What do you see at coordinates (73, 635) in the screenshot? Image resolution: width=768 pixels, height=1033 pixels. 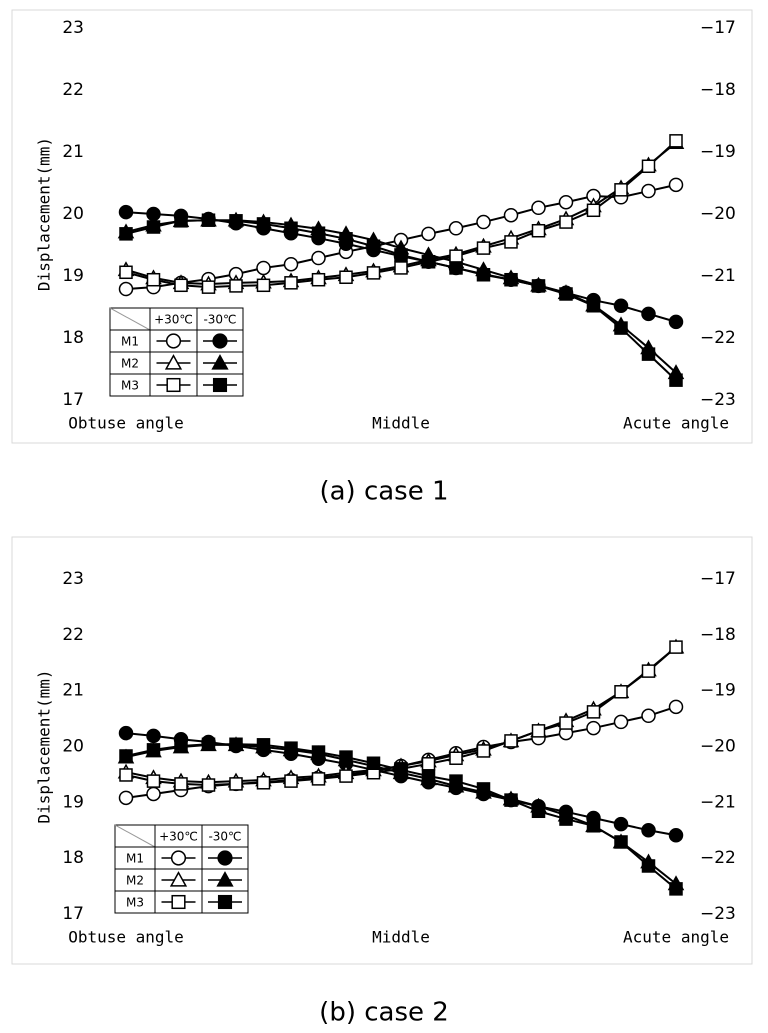 I see `y-tick-label: 22` at bounding box center [73, 635].